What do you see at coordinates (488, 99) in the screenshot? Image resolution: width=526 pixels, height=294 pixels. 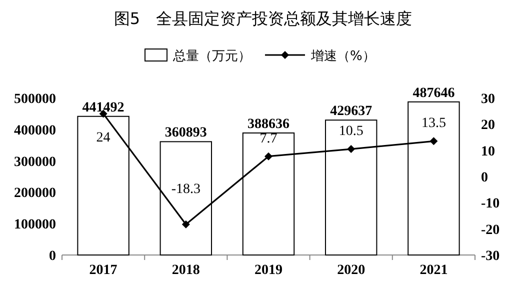 I see `y2-tick-label: 30` at bounding box center [488, 99].